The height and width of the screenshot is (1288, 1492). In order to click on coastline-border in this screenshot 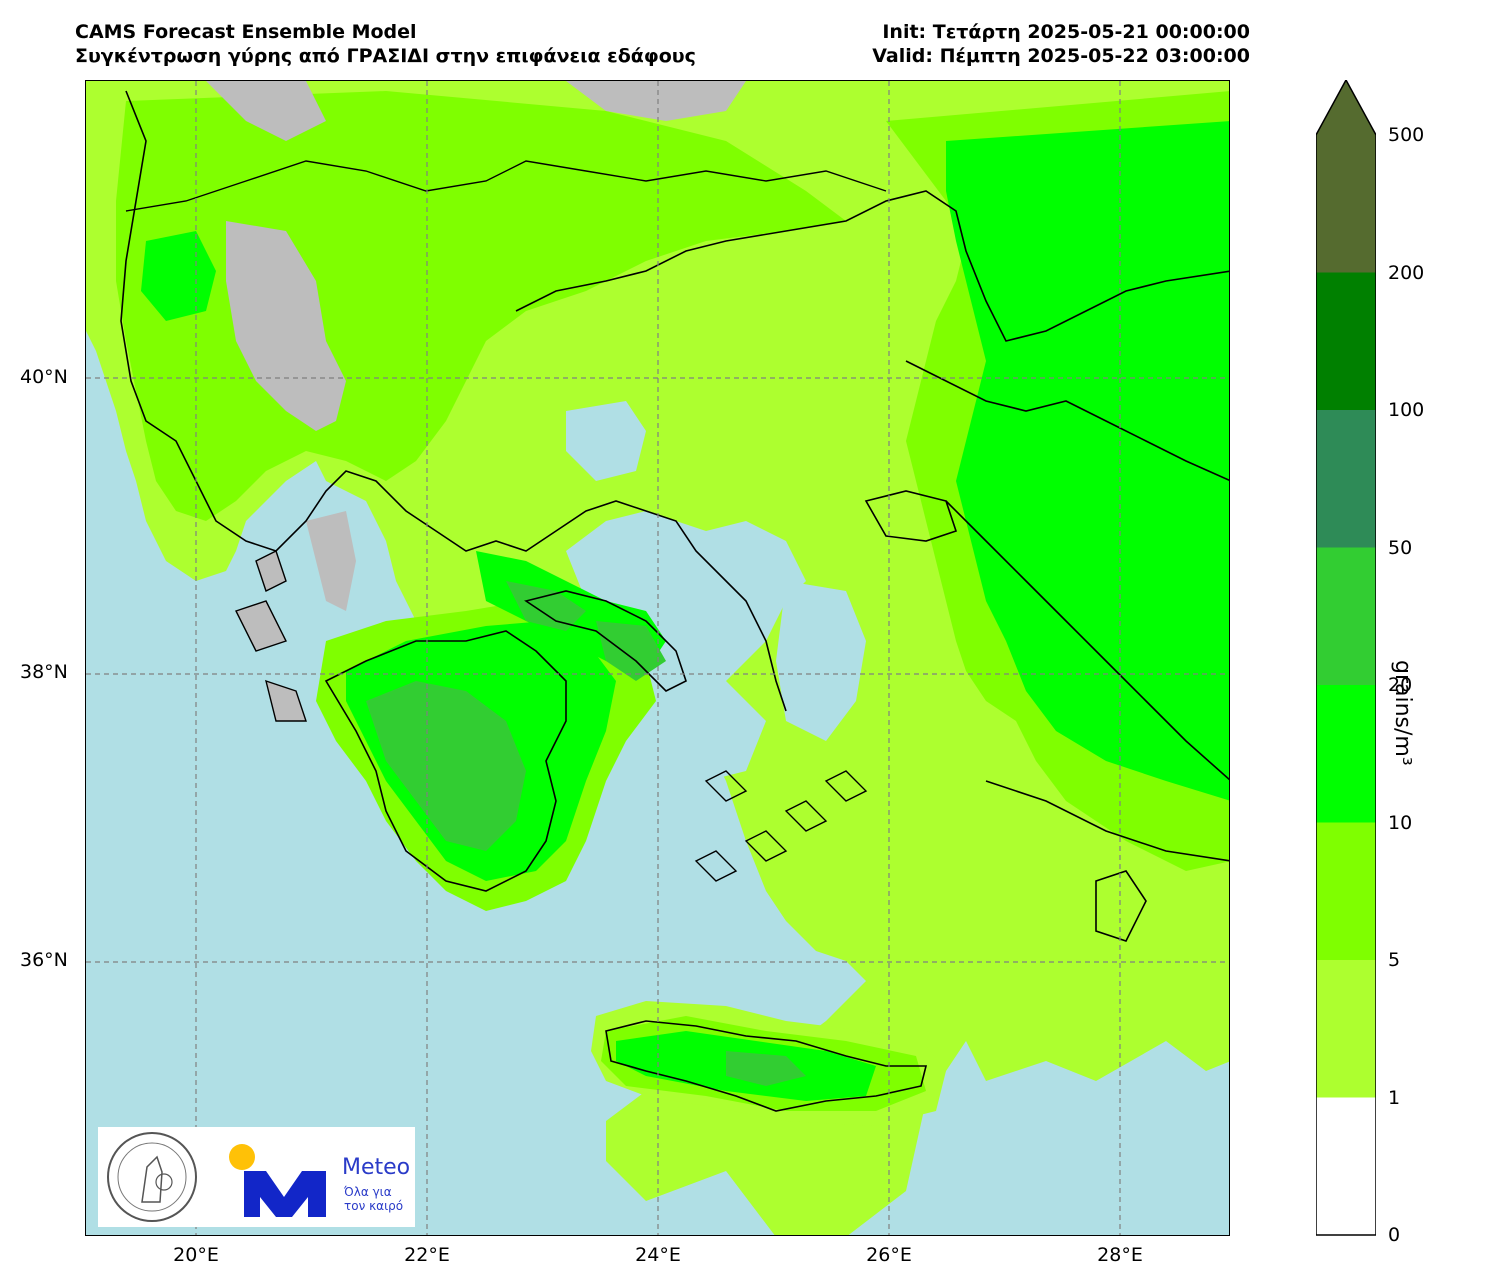, I will do `click(506, 186)`.